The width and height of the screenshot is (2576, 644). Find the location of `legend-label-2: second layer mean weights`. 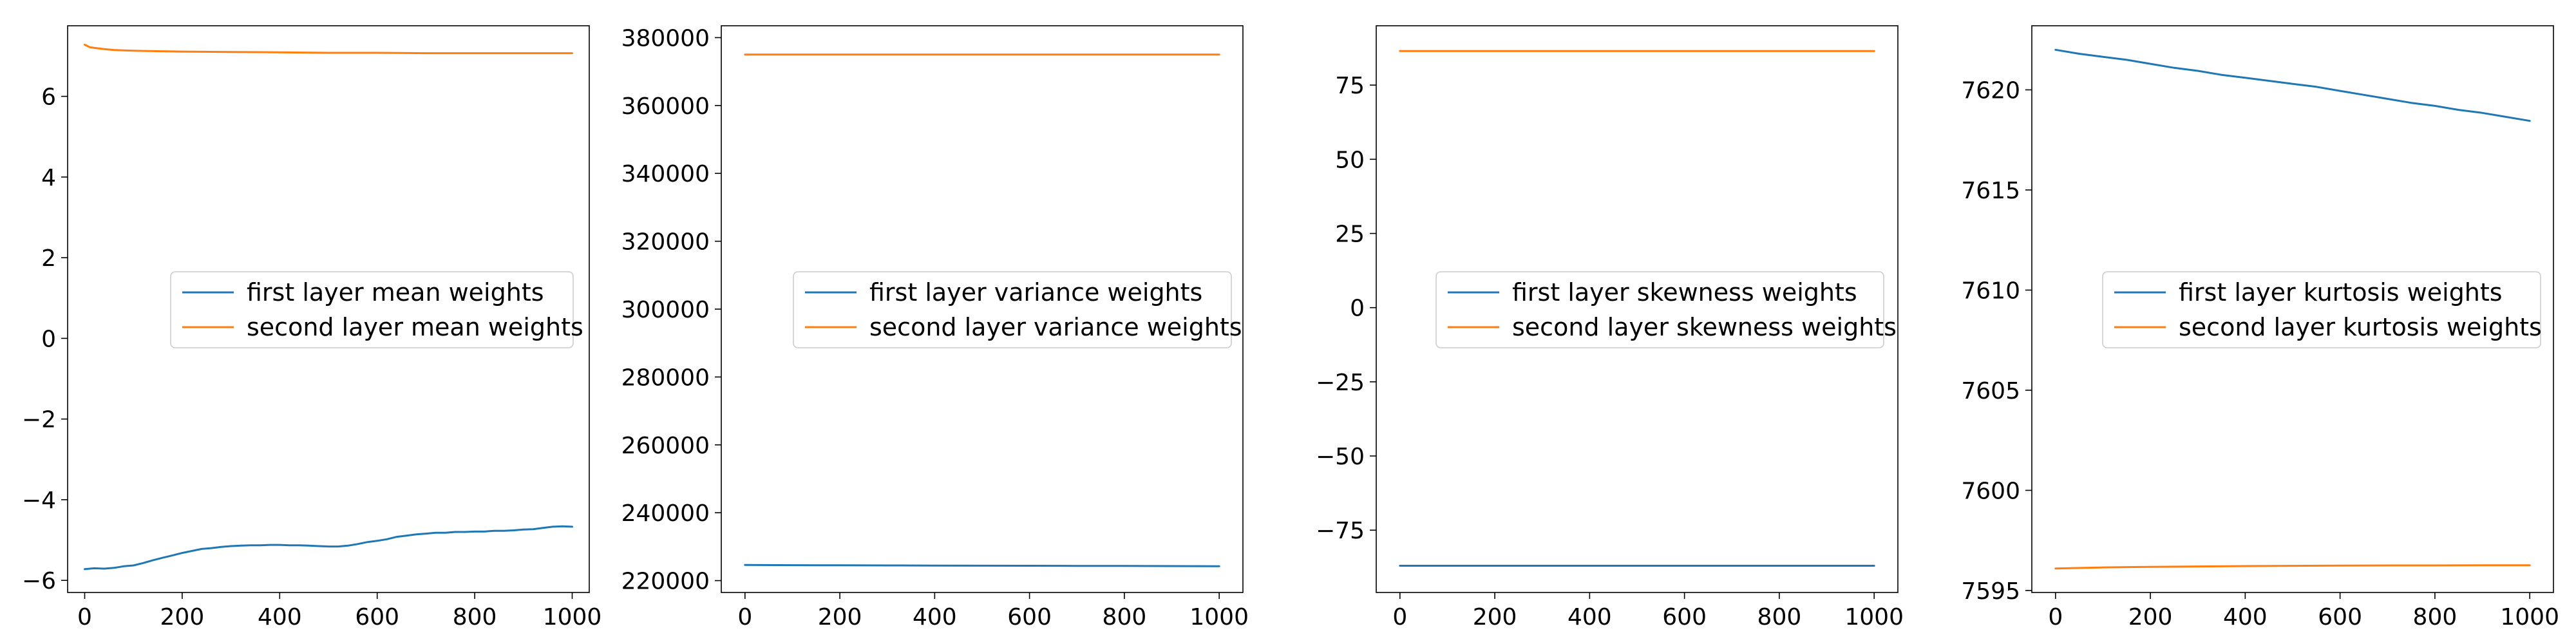

legend-label-2: second layer mean weights is located at coordinates (415, 327).